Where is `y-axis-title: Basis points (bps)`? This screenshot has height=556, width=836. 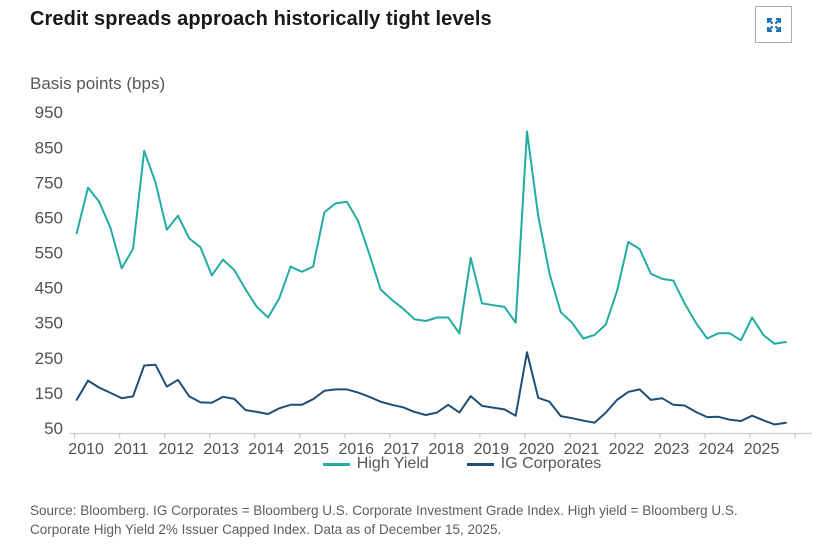
y-axis-title: Basis points (bps) is located at coordinates (98, 83).